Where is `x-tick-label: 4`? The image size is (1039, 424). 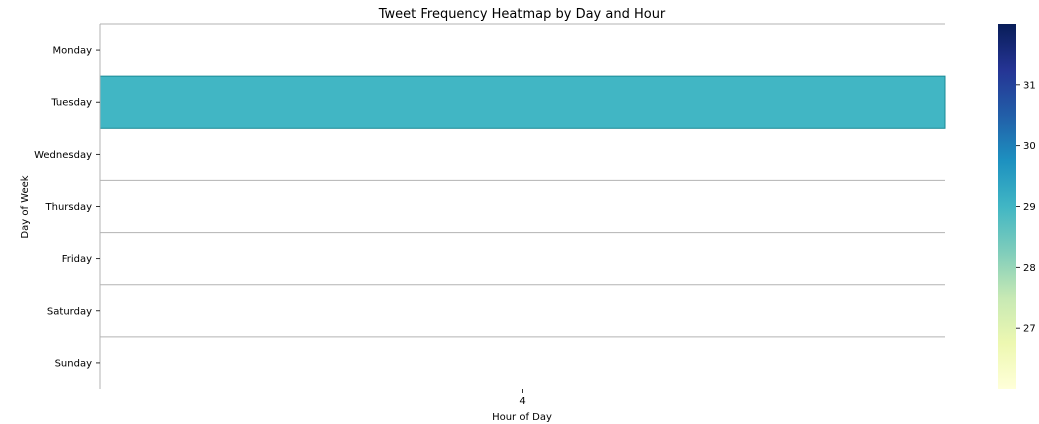
x-tick-label: 4 is located at coordinates (522, 401).